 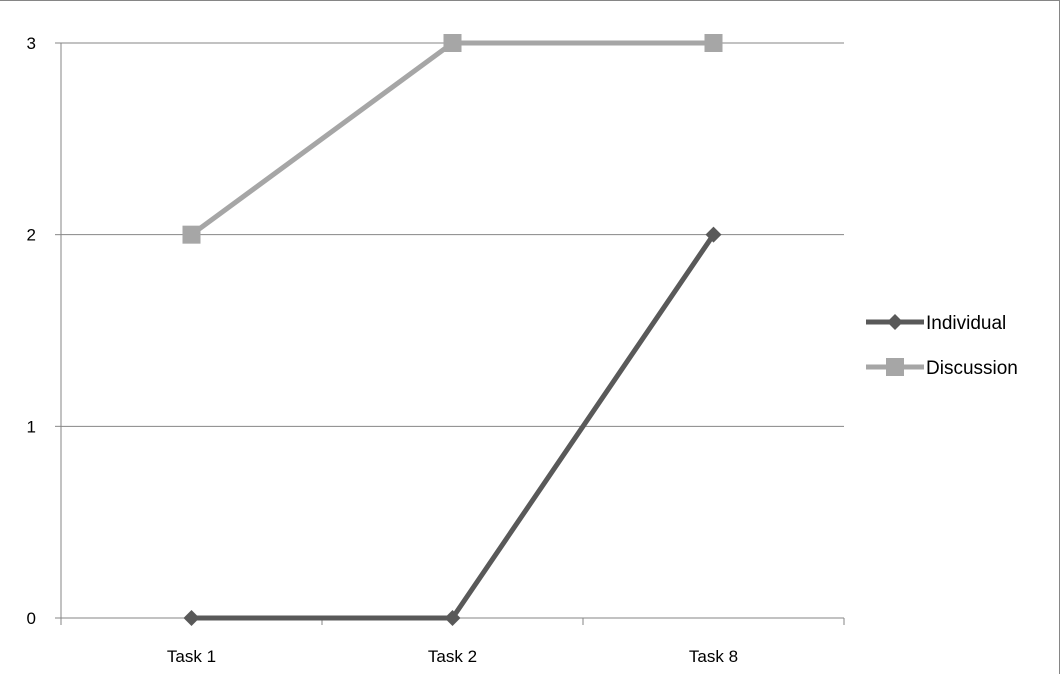 I want to click on y-tick-label-0: 0, so click(x=31, y=618).